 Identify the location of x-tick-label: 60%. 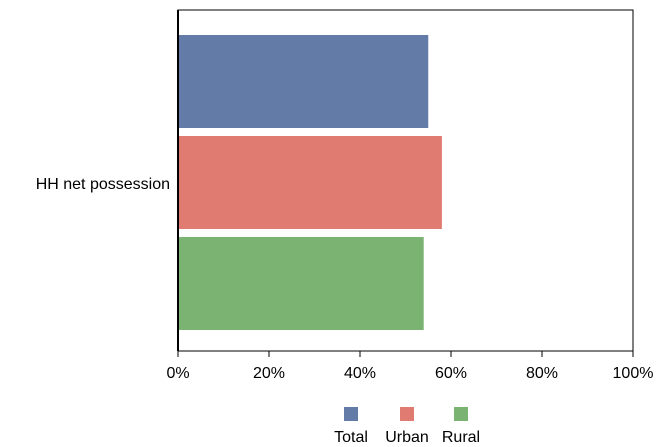
(451, 373).